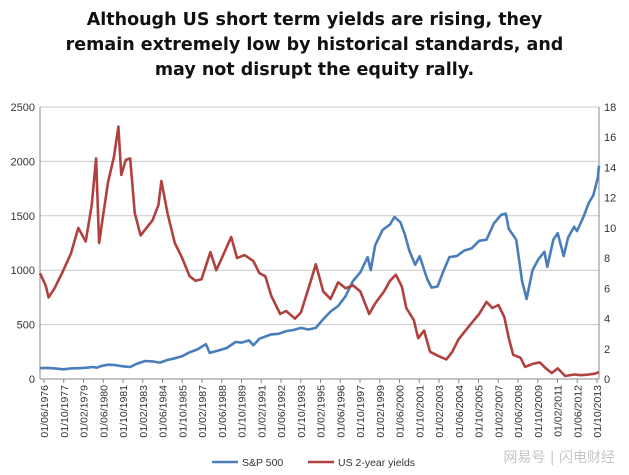  What do you see at coordinates (607, 289) in the screenshot?
I see `y-right-tick-label: 6` at bounding box center [607, 289].